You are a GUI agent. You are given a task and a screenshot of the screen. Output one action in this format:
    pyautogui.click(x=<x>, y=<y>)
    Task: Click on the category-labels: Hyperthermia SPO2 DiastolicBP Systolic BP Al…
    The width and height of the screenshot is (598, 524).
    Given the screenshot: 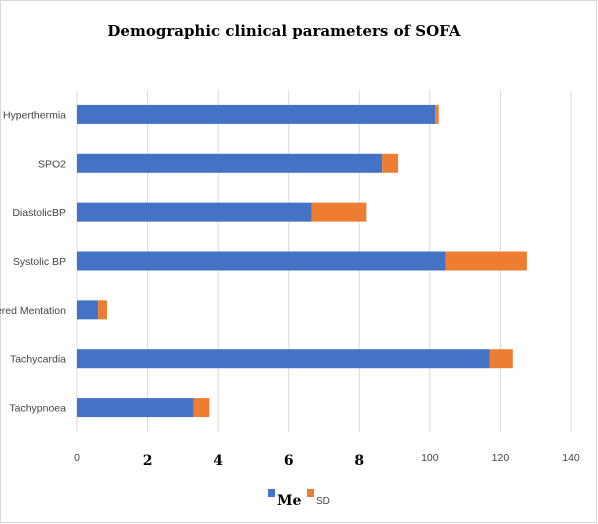 What is the action you would take?
    pyautogui.click(x=33, y=261)
    